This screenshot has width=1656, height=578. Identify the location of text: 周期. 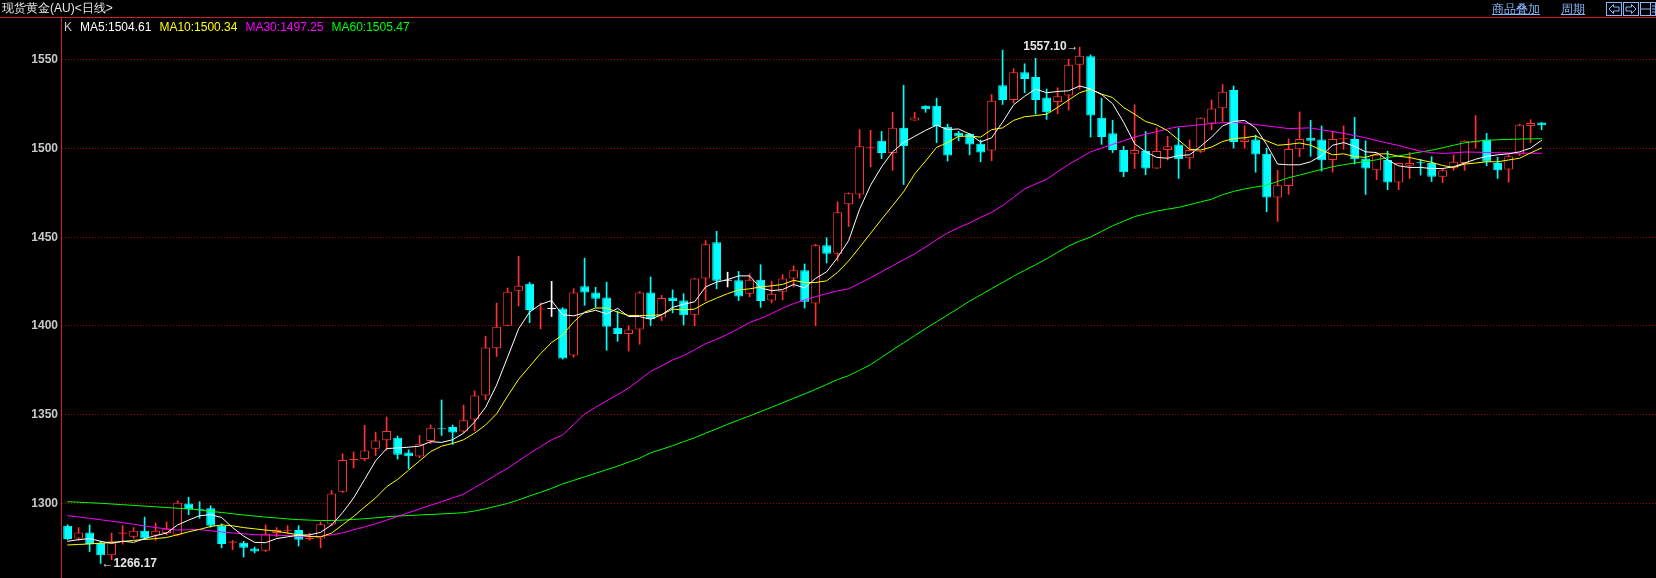
(1573, 8).